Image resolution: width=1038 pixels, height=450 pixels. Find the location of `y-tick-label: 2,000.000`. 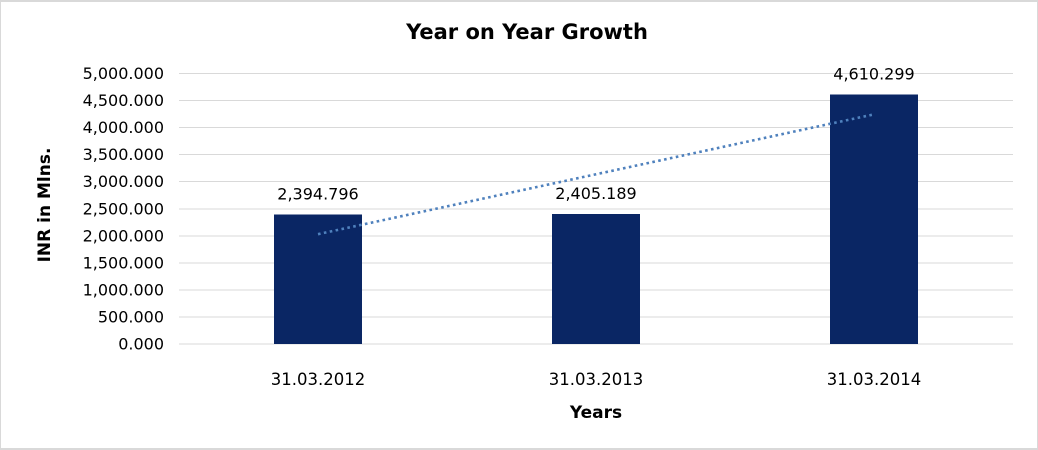

y-tick-label: 2,000.000 is located at coordinates (123, 235).